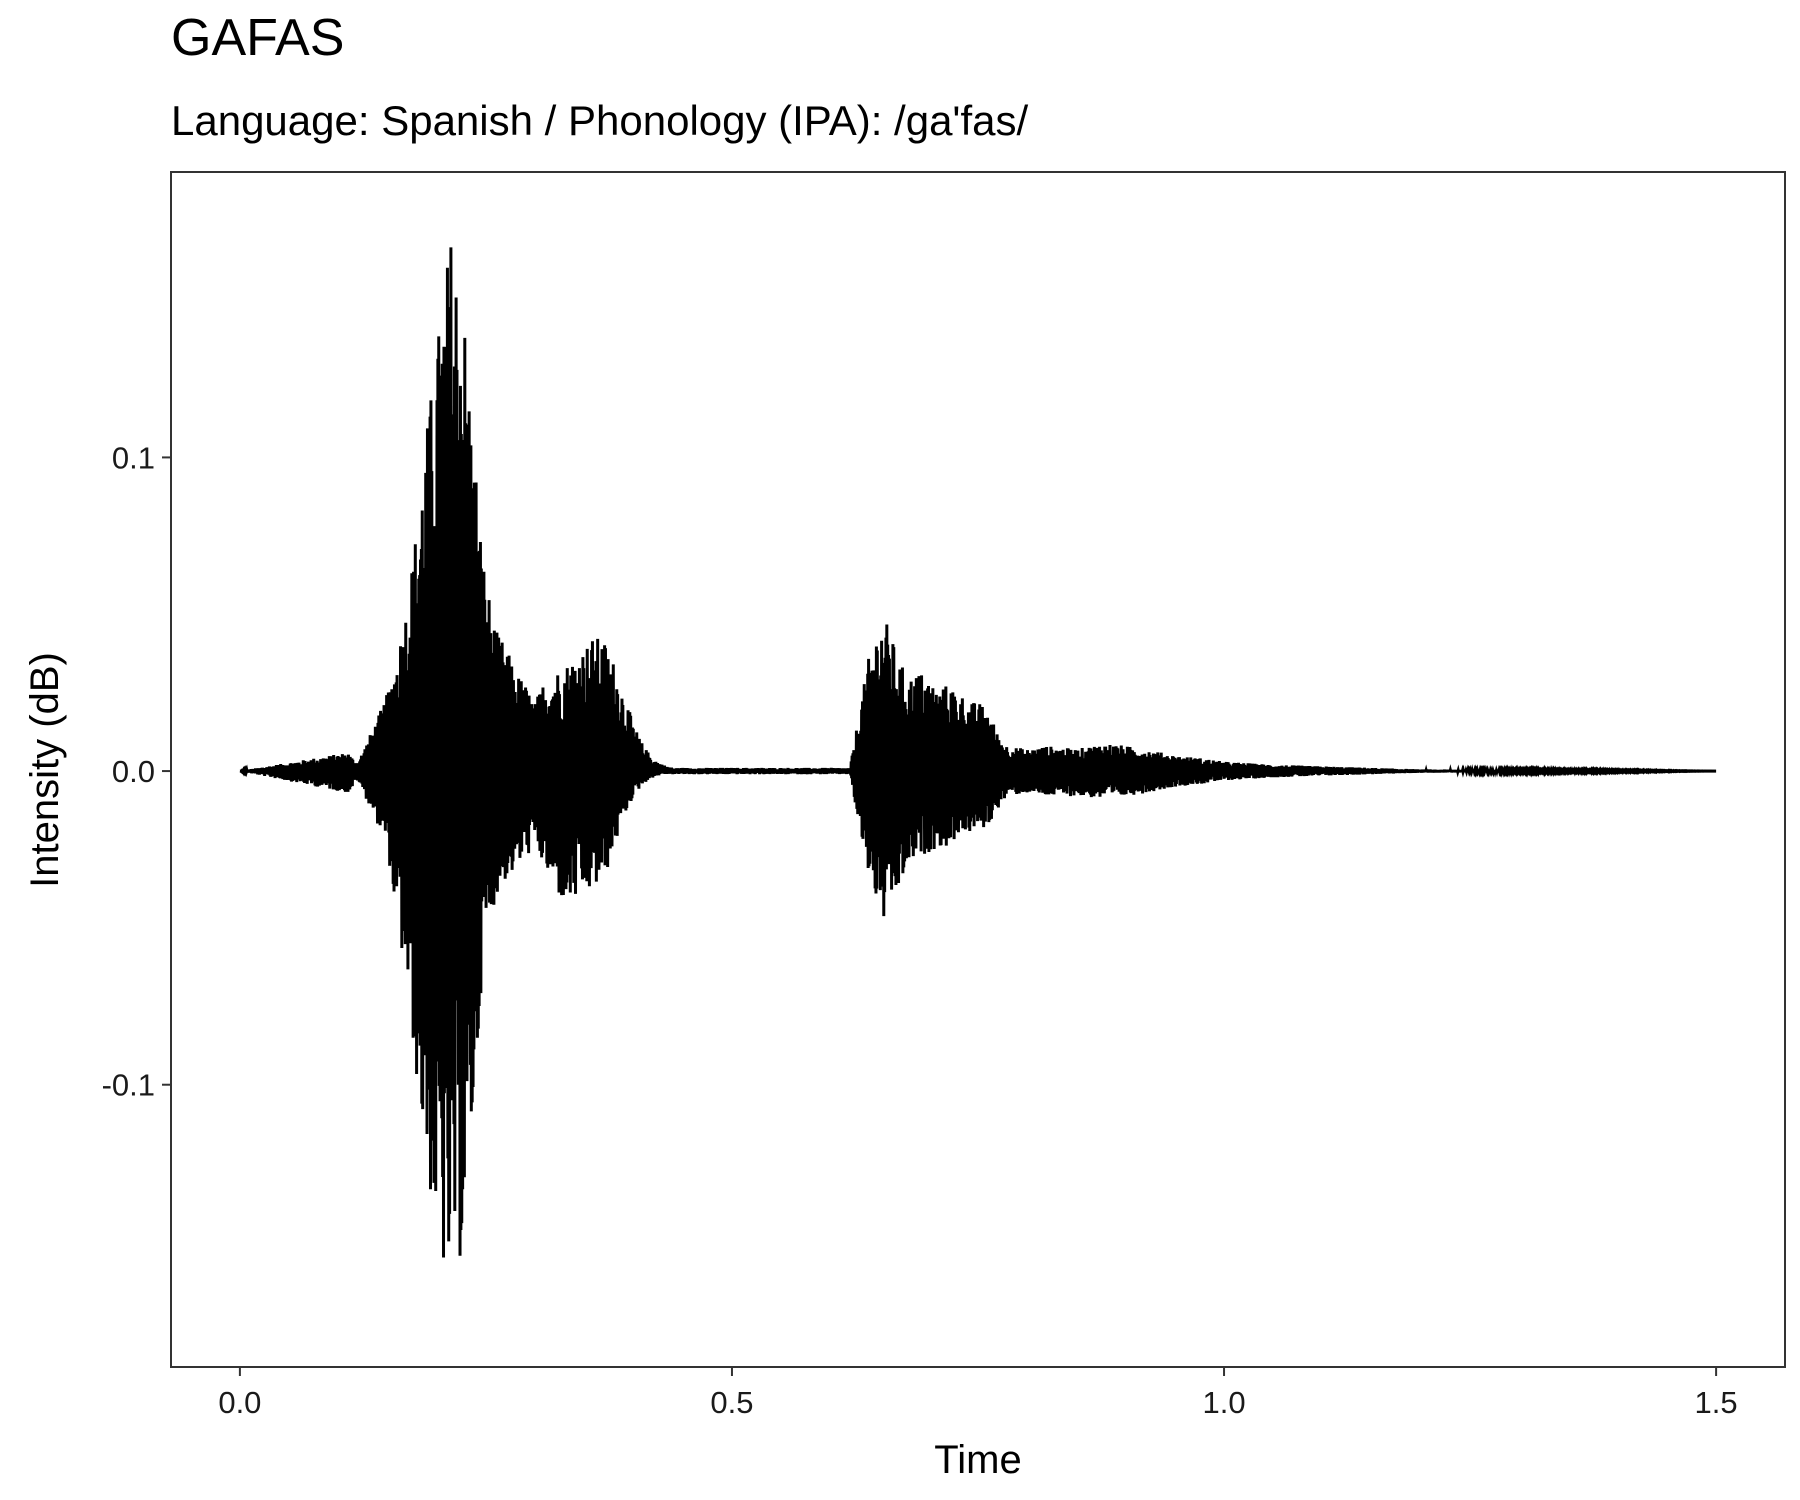 Image resolution: width=1800 pixels, height=1500 pixels. I want to click on y-tick-label: 0.1, so click(133, 457).